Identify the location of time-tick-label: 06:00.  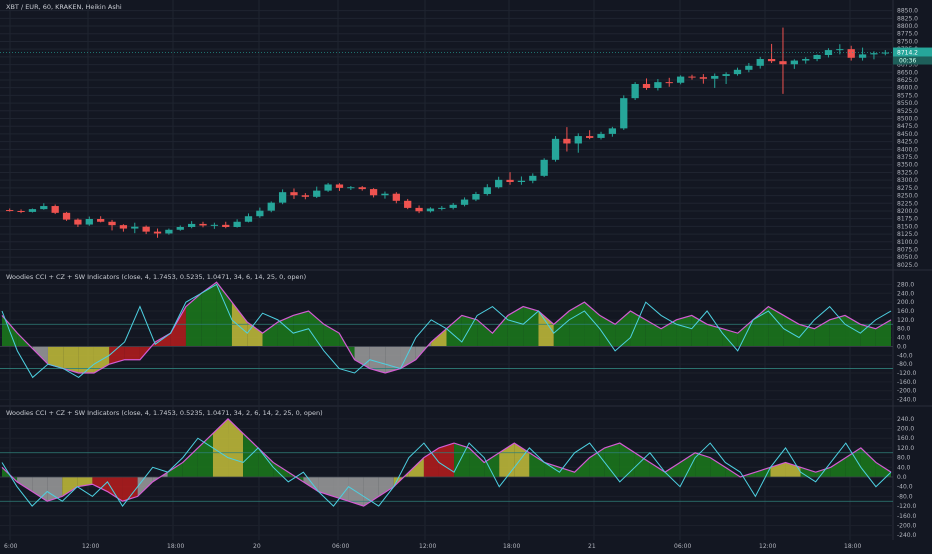
(340, 546).